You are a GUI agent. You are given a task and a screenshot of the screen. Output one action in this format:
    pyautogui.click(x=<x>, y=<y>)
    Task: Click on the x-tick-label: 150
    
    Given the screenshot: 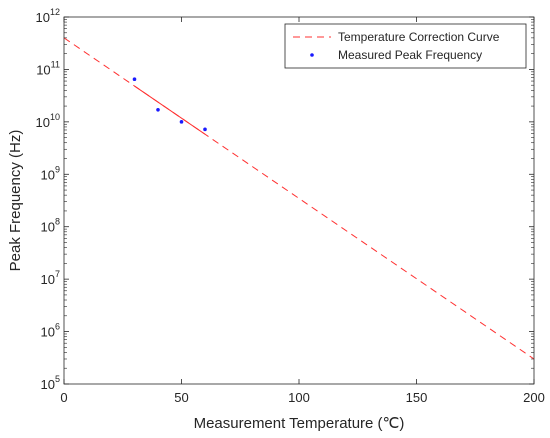 What is the action you would take?
    pyautogui.click(x=417, y=397)
    